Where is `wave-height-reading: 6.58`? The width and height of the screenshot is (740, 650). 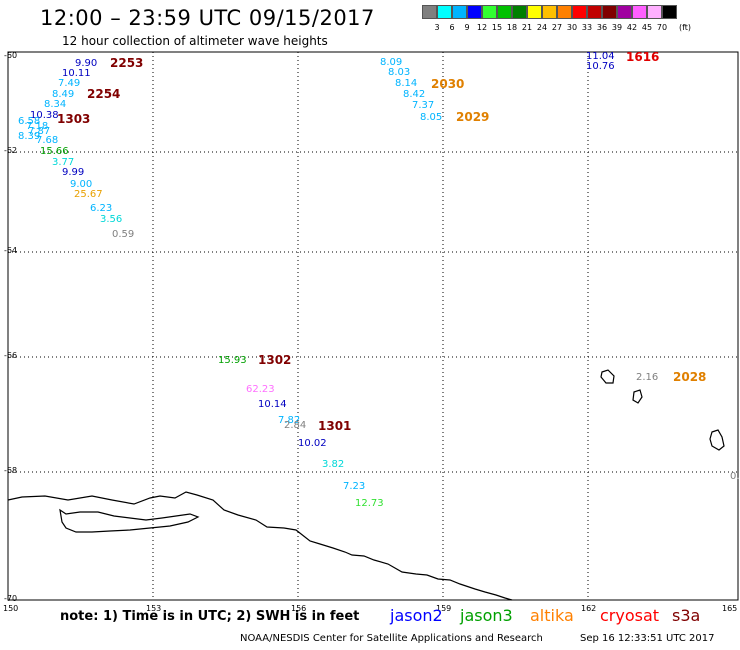
wave-height-reading: 6.58 is located at coordinates (29, 121).